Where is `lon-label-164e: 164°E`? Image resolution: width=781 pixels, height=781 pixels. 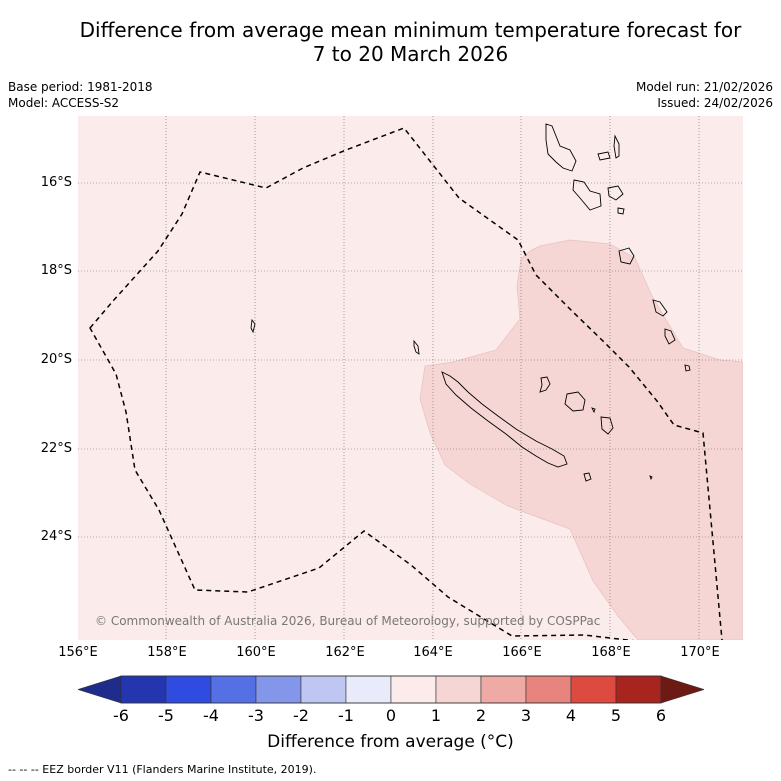 lon-label-164e: 164°E is located at coordinates (433, 652).